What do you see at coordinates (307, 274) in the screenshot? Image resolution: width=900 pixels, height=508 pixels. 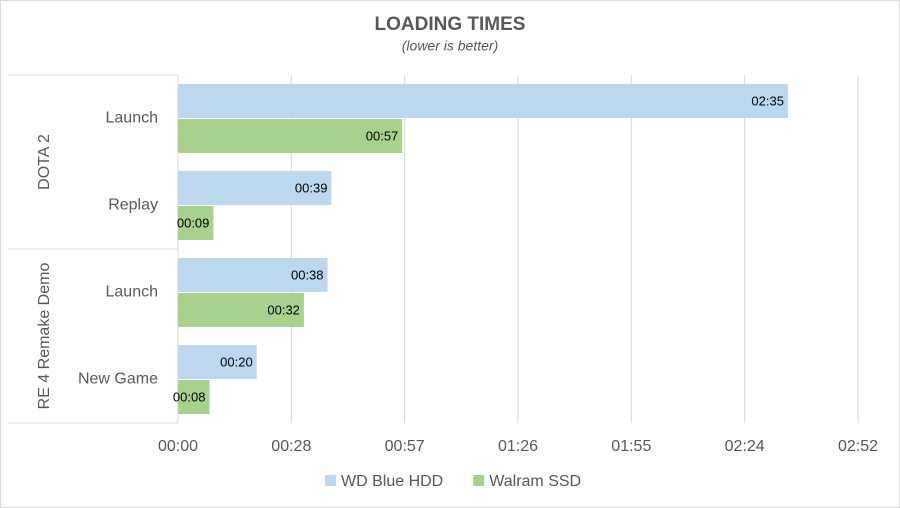 I see `data-label: 00:38` at bounding box center [307, 274].